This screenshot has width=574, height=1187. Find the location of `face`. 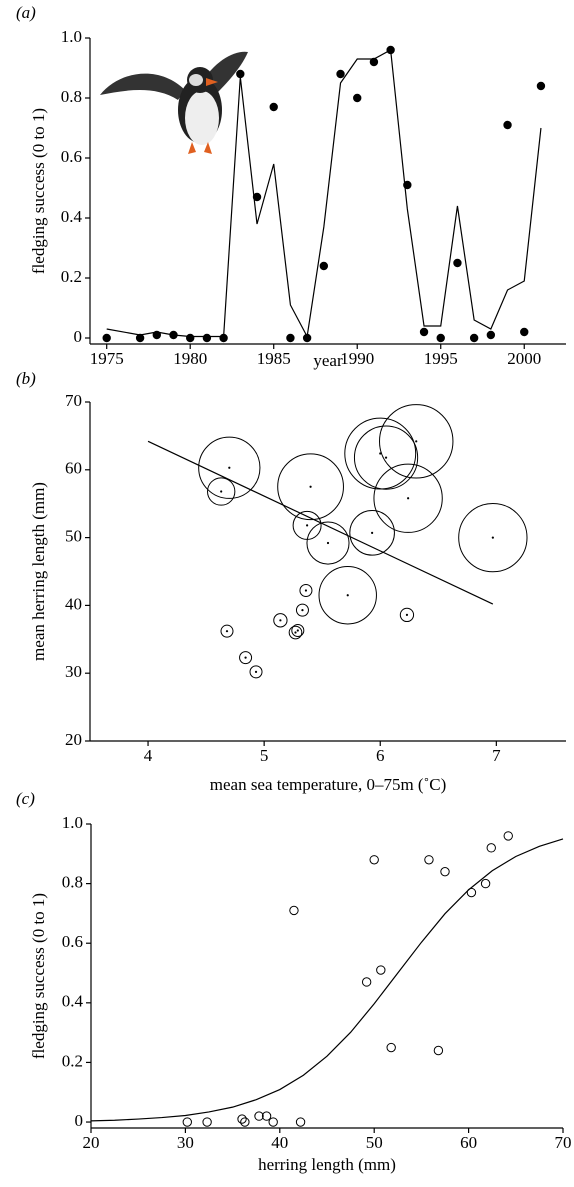

face is located at coordinates (196, 80).